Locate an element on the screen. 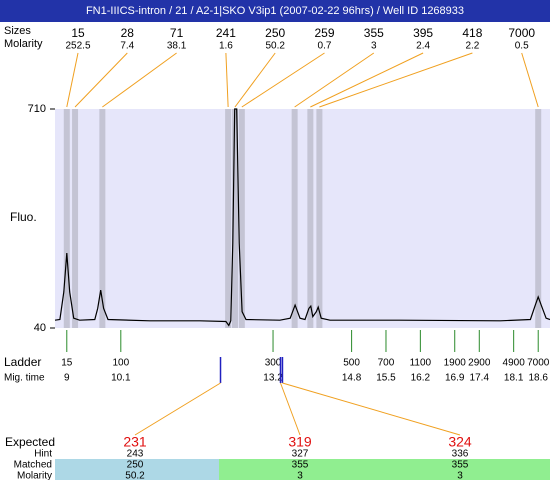  ladder-time: 13.2 is located at coordinates (273, 378).